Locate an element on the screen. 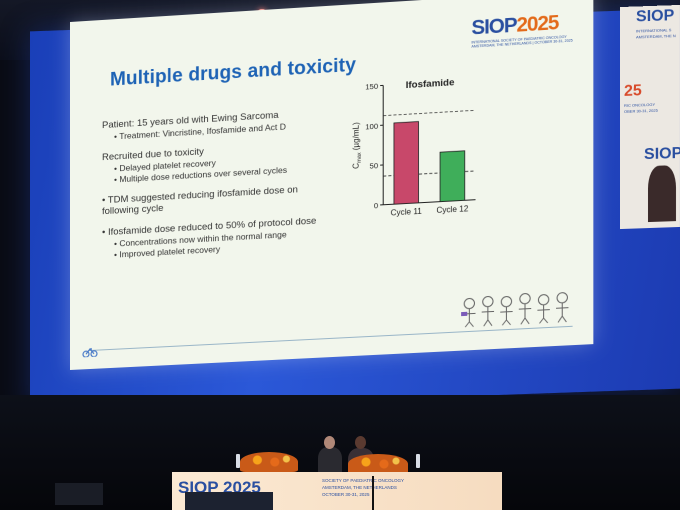 Image resolution: width=680 pixels, height=510 pixels. side-logo-text: OBER 30-31, 2025 is located at coordinates (641, 110).